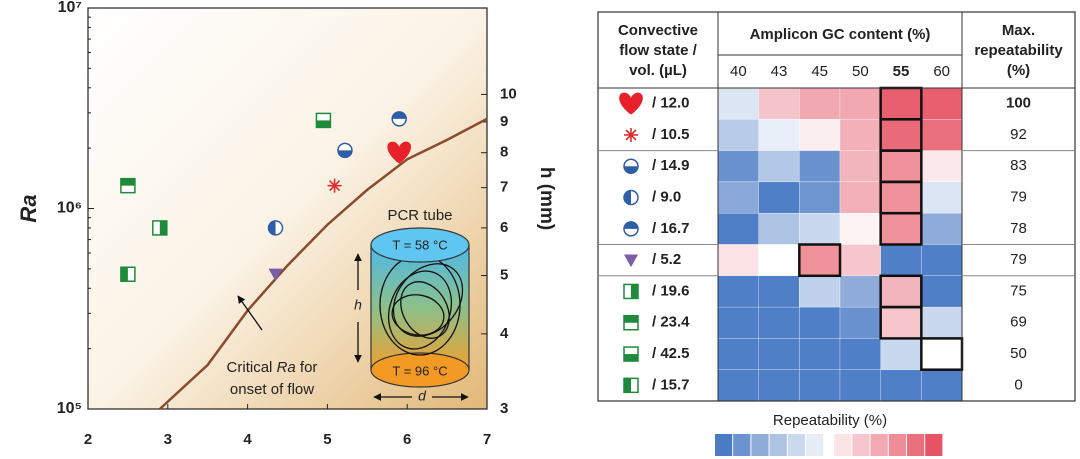  I want to click on tube-body, so click(420, 307).